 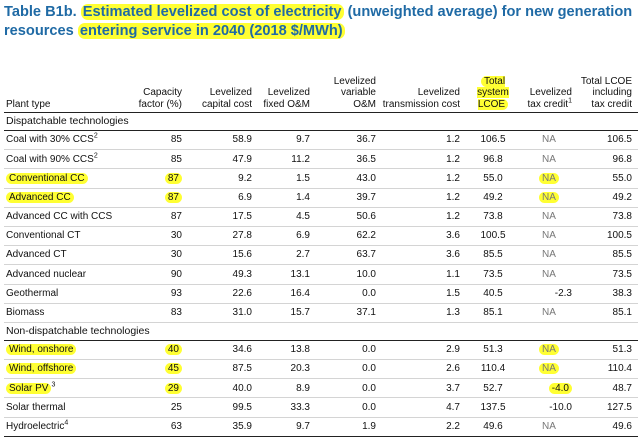 What do you see at coordinates (223, 313) in the screenshot?
I see `capital-cost-cell: 31.0` at bounding box center [223, 313].